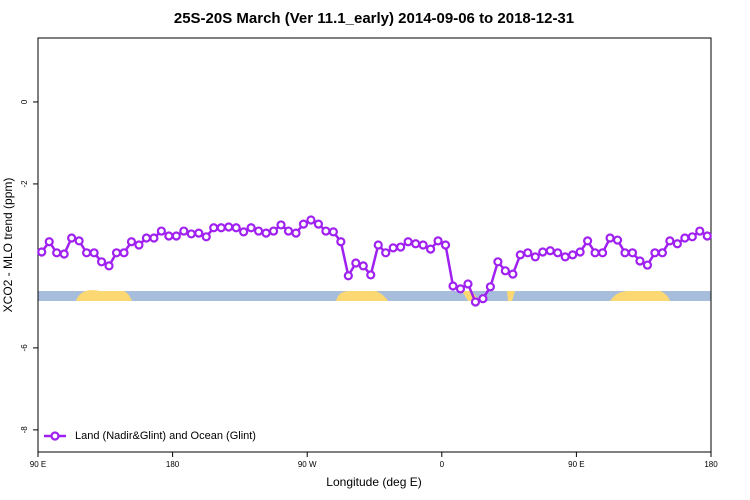  Describe the element at coordinates (24, 348) in the screenshot. I see `y-tick-label: -6` at that location.